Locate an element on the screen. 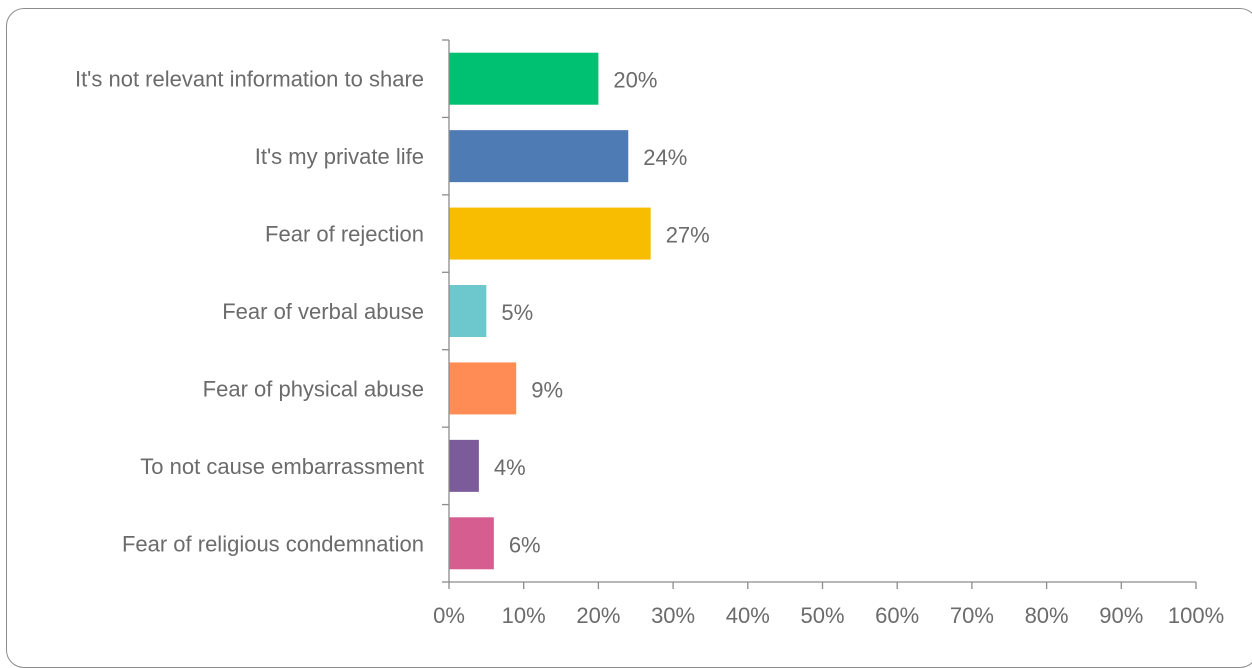 The image size is (1252, 668). bar-to-not-cause-embarrassment is located at coordinates (464, 465).